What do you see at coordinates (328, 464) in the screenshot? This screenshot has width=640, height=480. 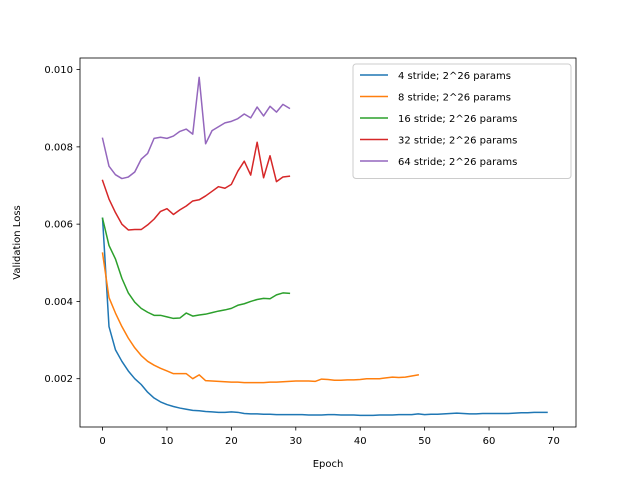 I see `x-axis-label: Epoch` at bounding box center [328, 464].